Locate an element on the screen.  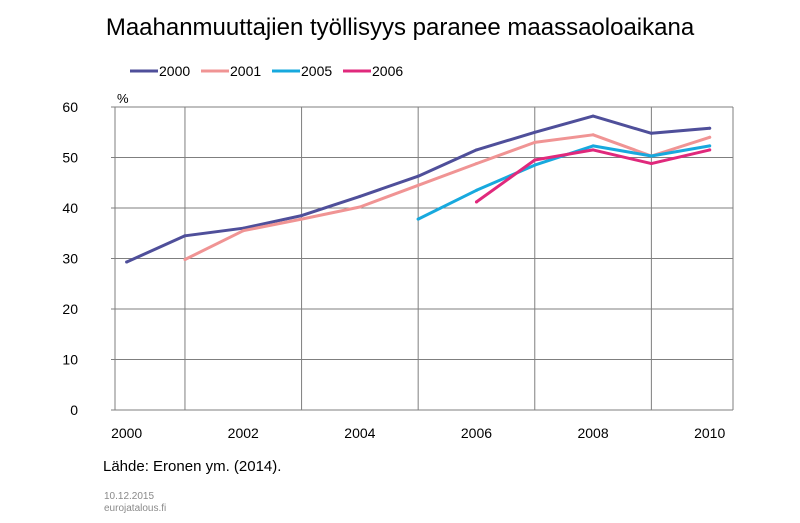
y-tick-label: 60 is located at coordinates (70, 107).